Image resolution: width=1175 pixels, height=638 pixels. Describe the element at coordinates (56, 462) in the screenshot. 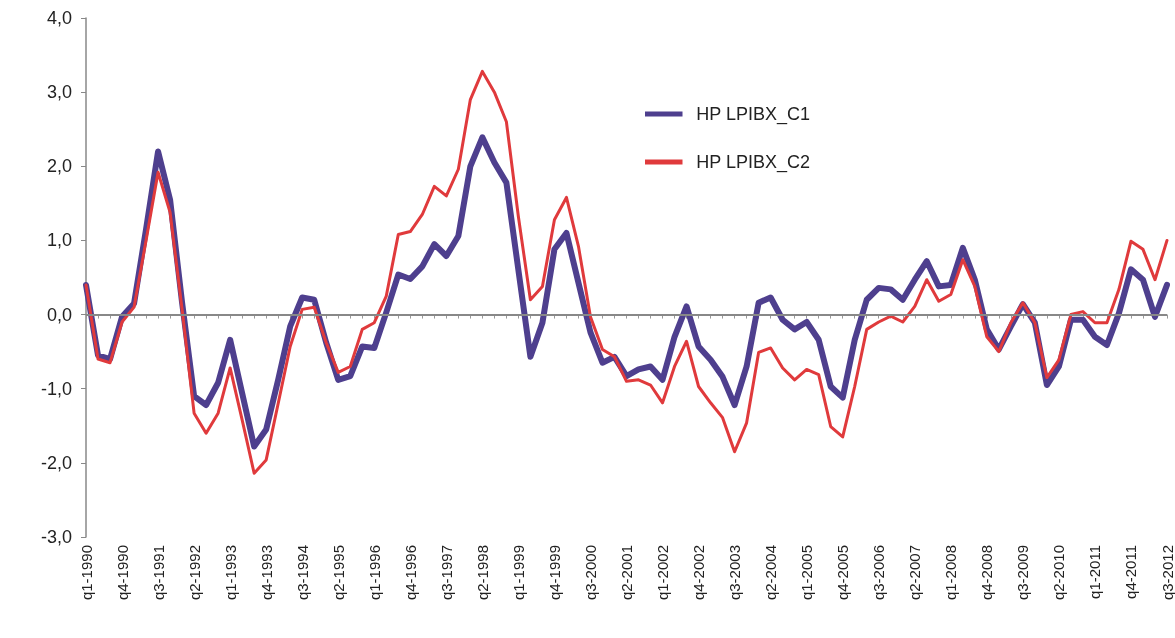

I see `y-tick-label: -2,0` at that location.